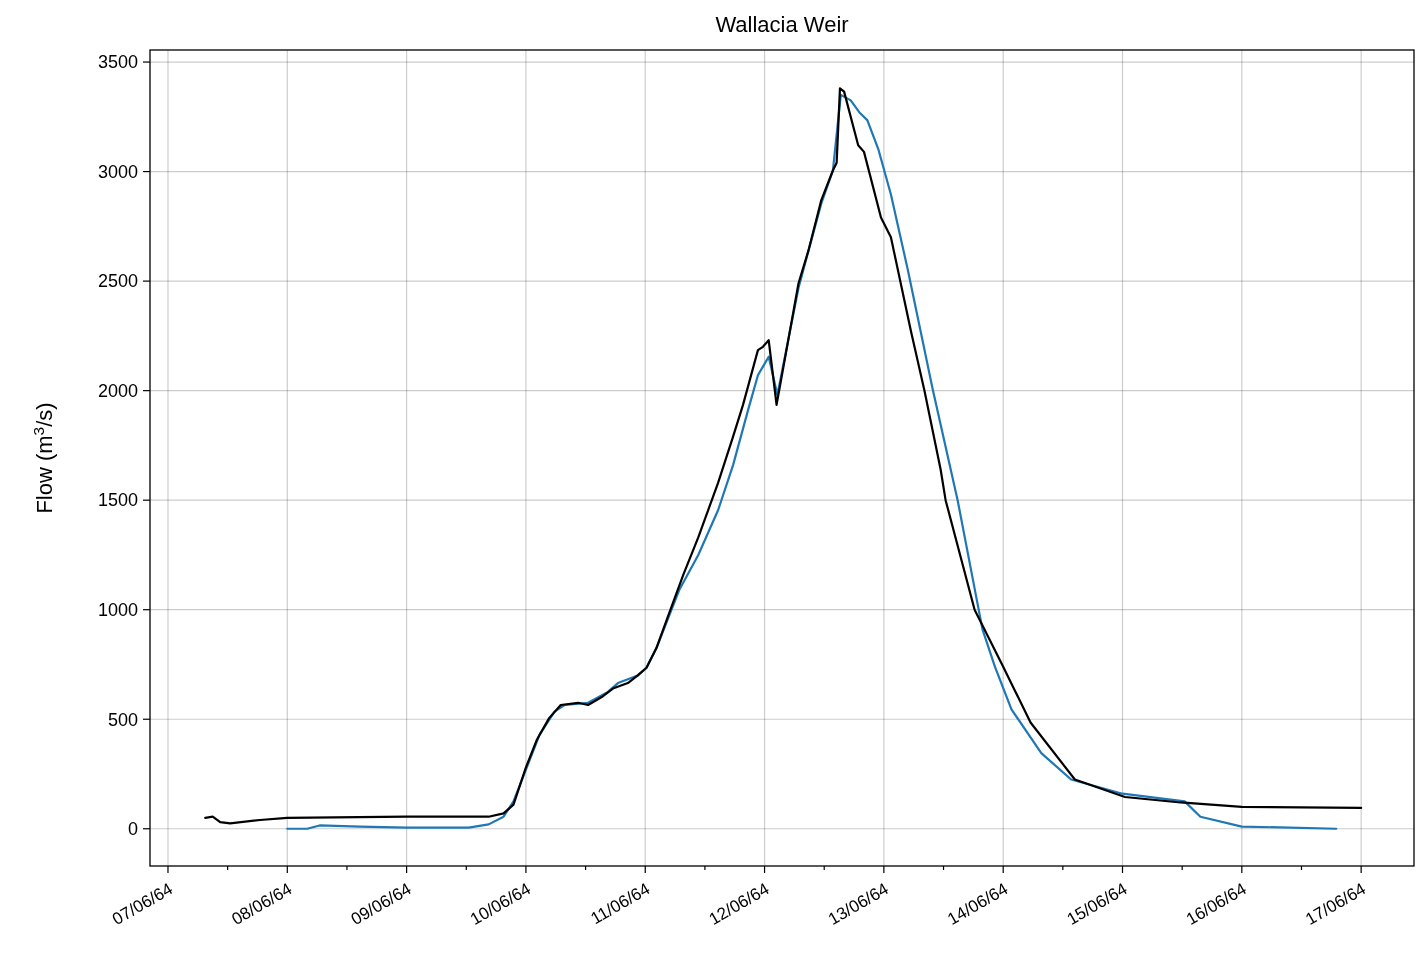 This screenshot has width=1416, height=960. I want to click on y-tick-label: 3500, so click(117, 62).